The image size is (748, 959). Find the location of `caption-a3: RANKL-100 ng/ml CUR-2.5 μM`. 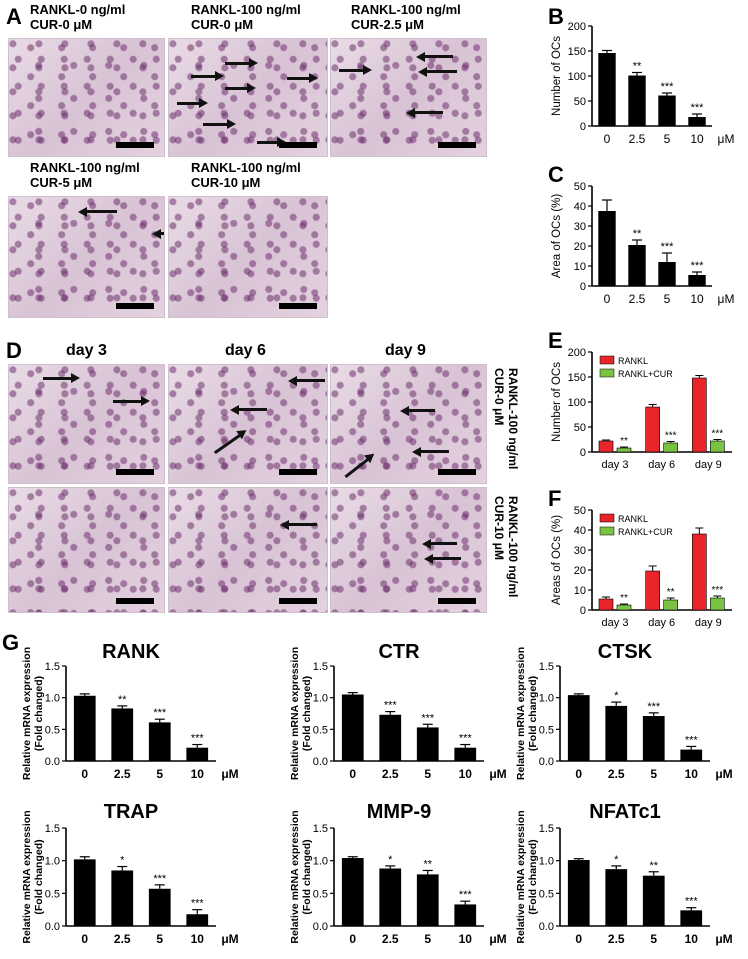

caption-a3: RANKL-100 ng/ml CUR-2.5 μM is located at coordinates (406, 17).